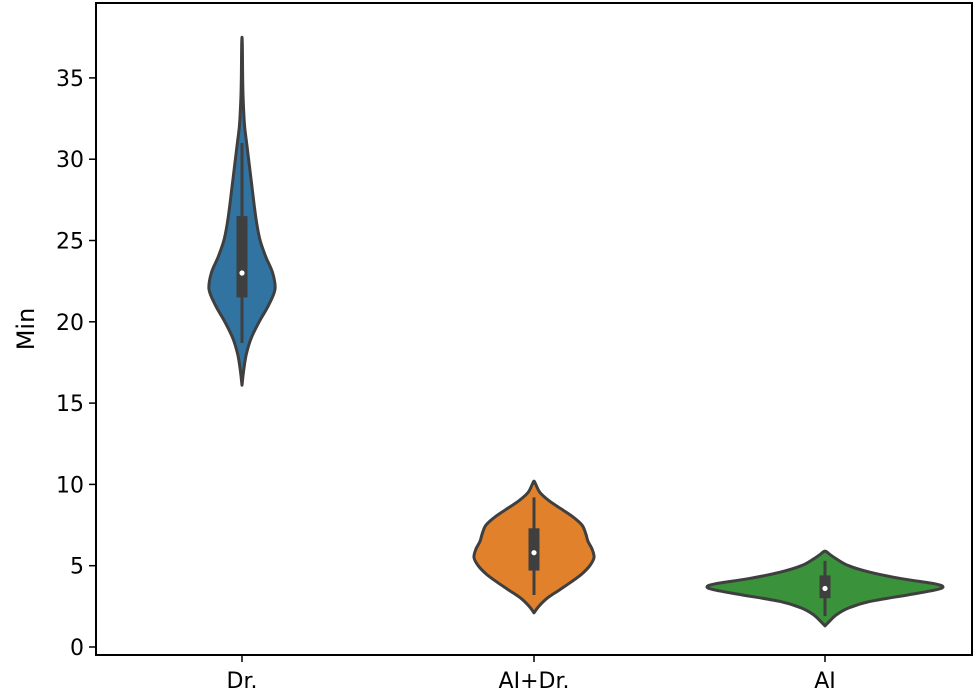 The image size is (975, 696). What do you see at coordinates (242, 273) in the screenshot?
I see `median-dot-dr` at bounding box center [242, 273].